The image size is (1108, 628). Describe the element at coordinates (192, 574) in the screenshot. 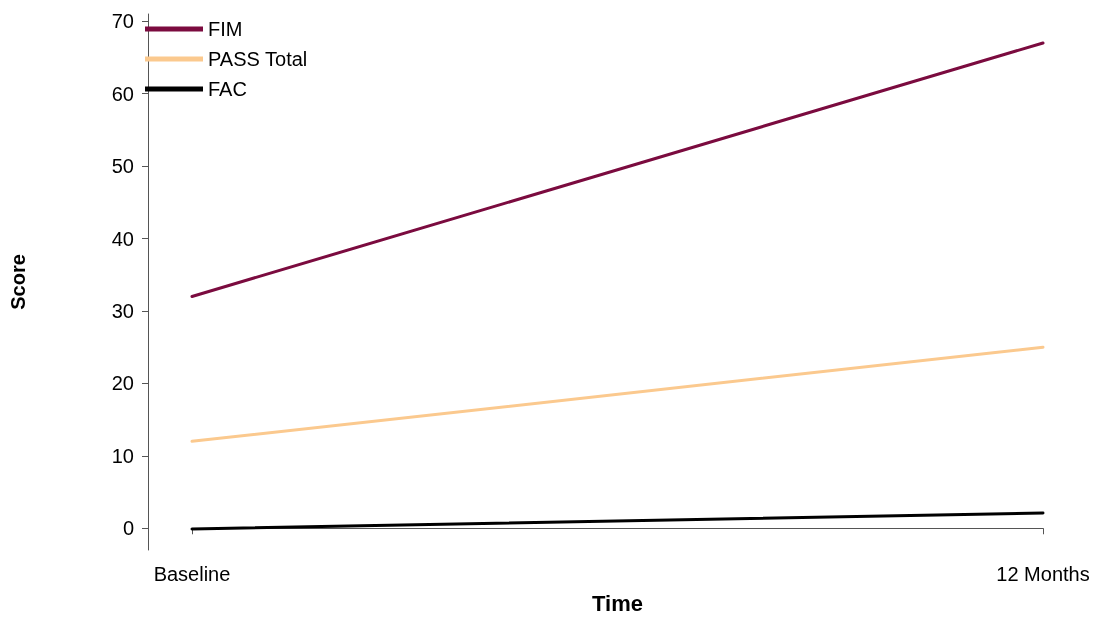

I see `x-tick-label: Baseline` at that location.